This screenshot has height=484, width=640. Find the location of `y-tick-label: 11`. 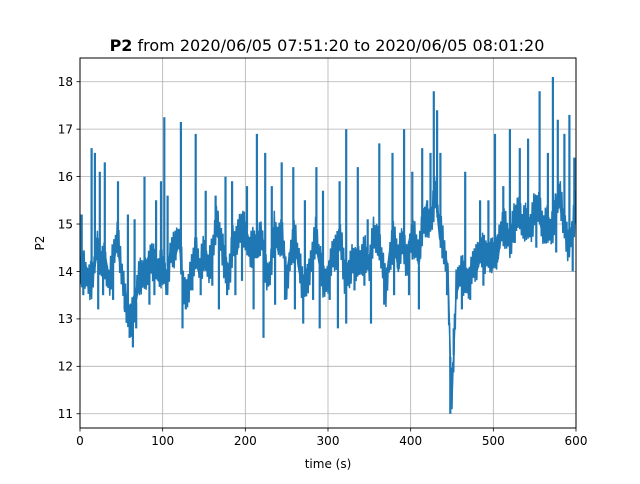

y-tick-label: 11 is located at coordinates (65, 414).